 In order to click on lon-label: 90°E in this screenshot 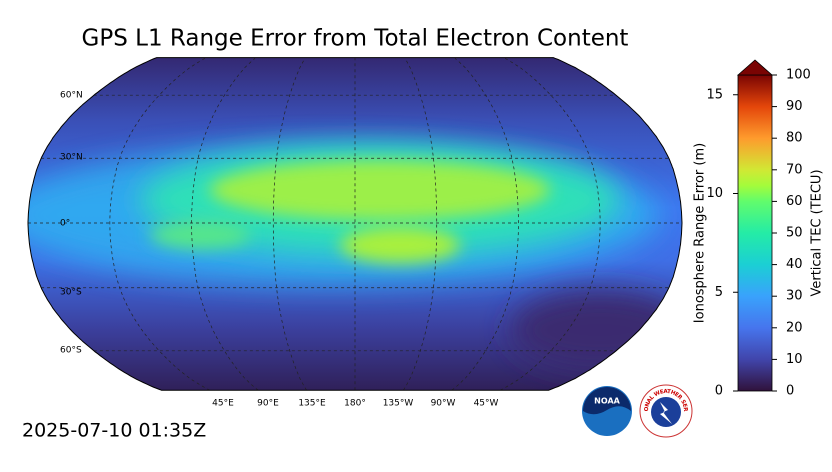, I will do `click(268, 404)`.